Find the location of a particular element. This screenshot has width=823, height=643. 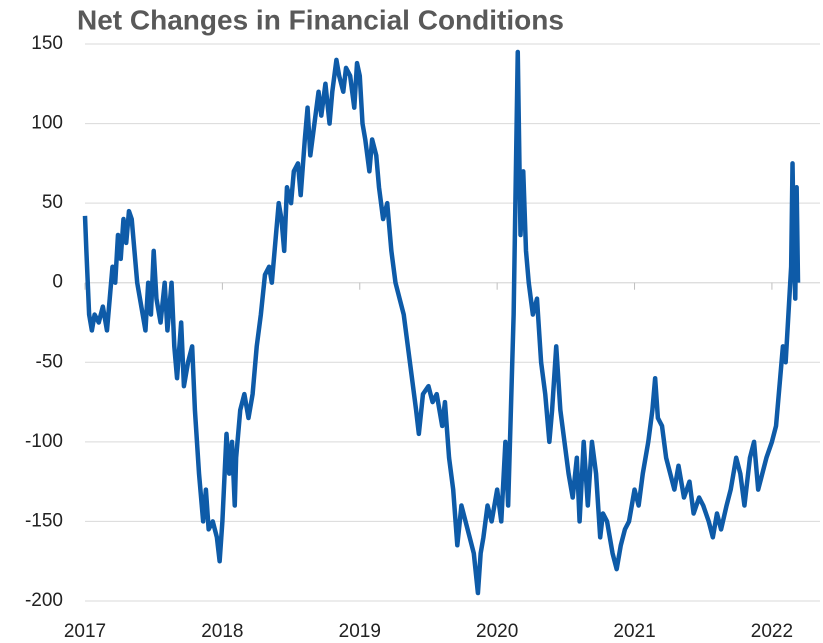

x-tick-label: 2018 is located at coordinates (222, 631).